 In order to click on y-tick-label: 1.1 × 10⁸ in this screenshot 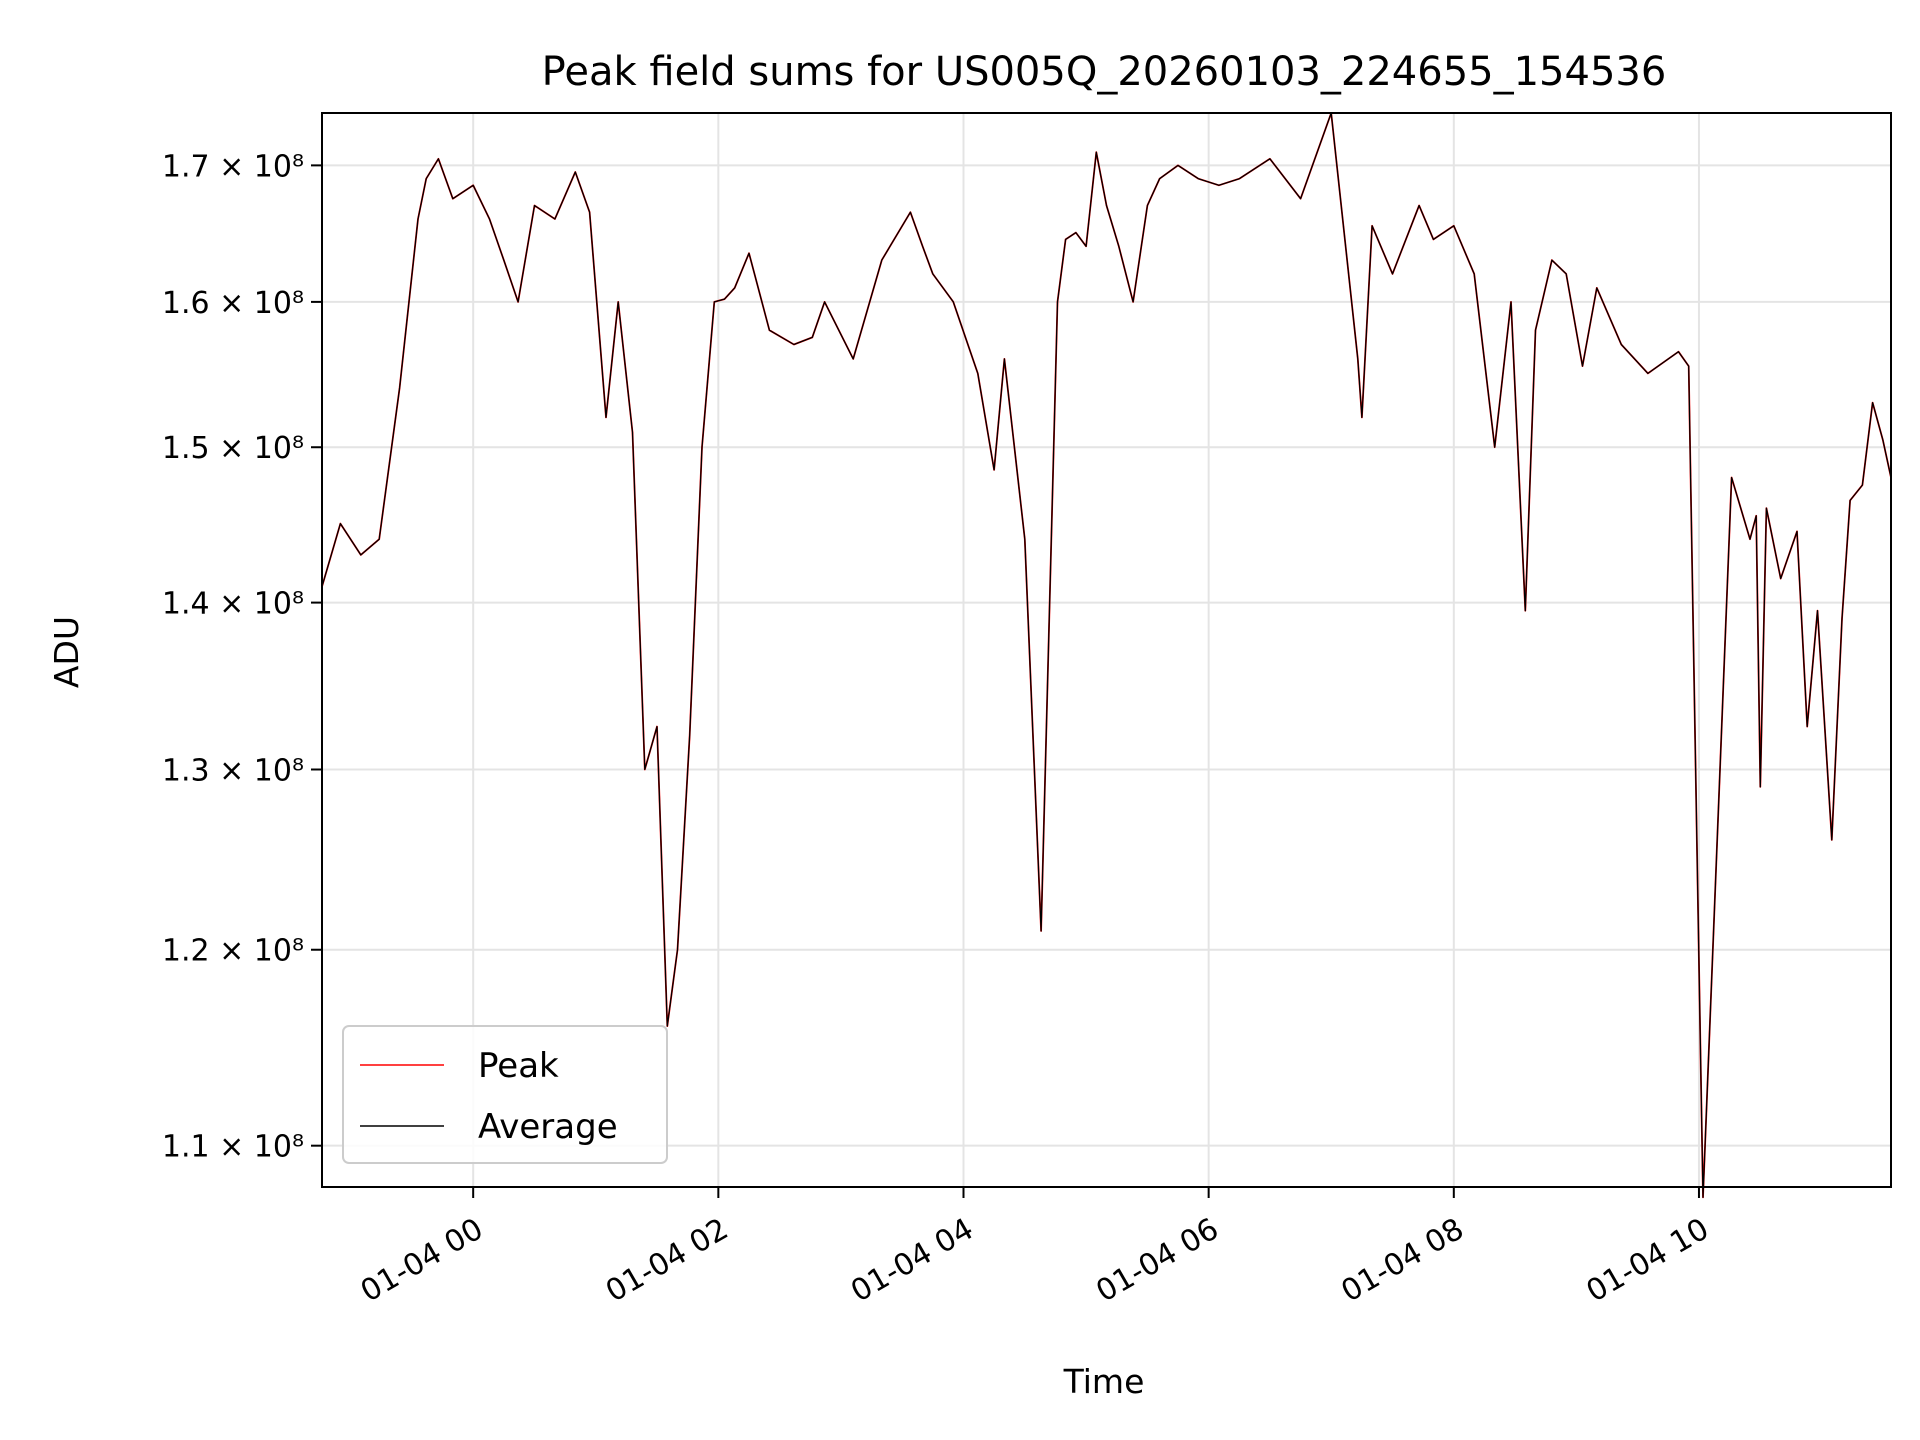, I will do `click(233, 1147)`.